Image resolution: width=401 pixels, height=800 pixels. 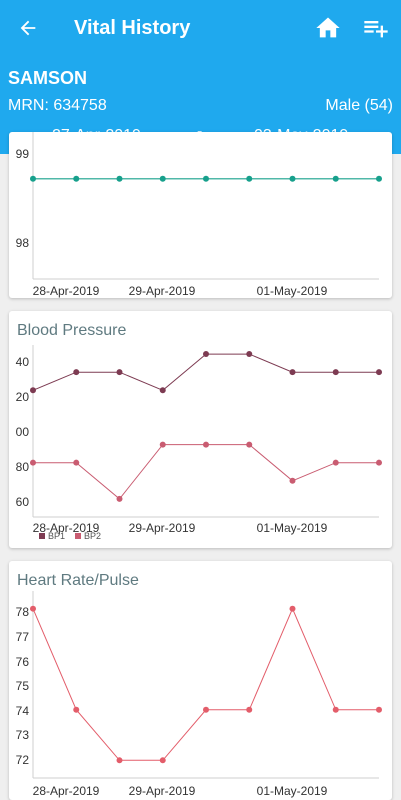 I want to click on home-button, so click(x=328, y=28).